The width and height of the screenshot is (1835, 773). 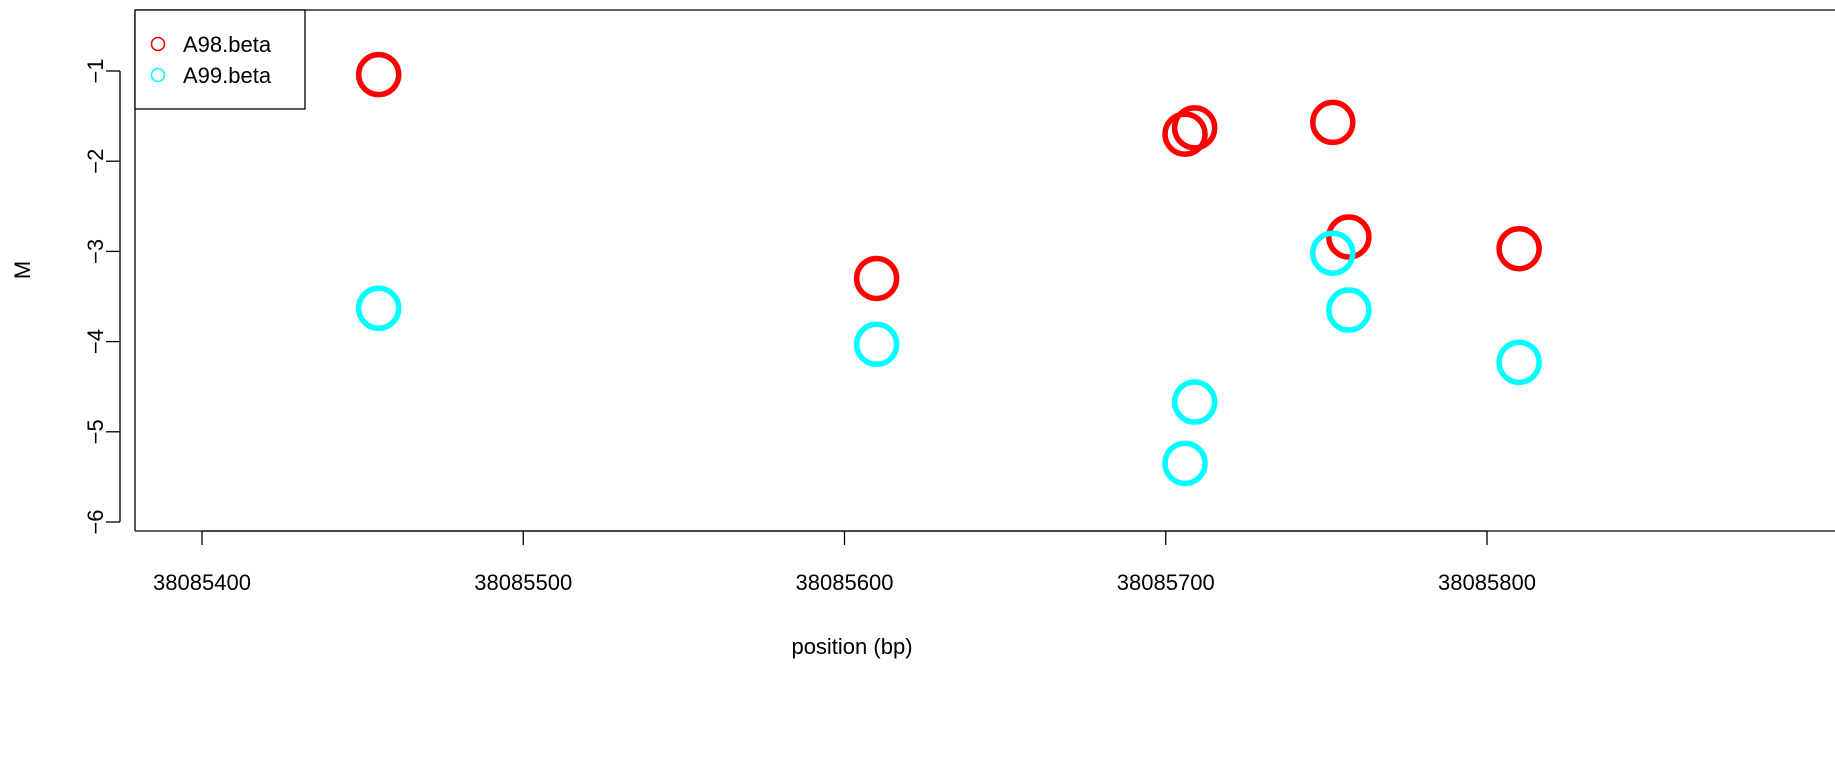 What do you see at coordinates (851, 646) in the screenshot?
I see `x-axis-label: position (bp)` at bounding box center [851, 646].